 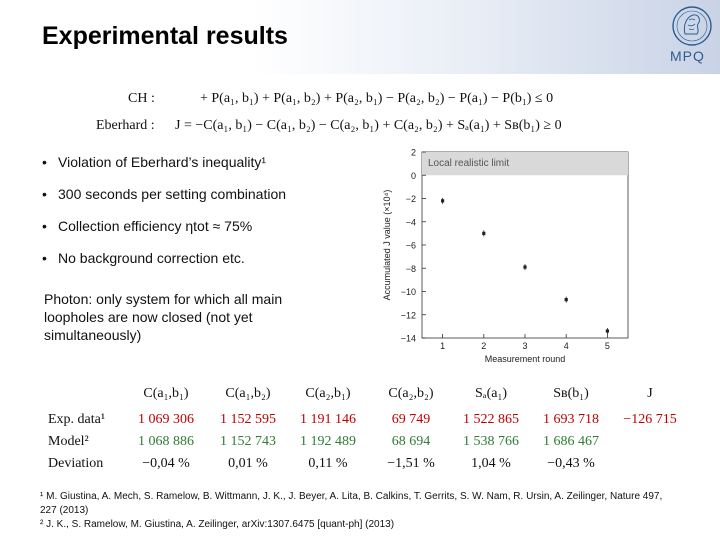 What do you see at coordinates (491, 419) in the screenshot?
I see `table-cell: 1 522 865` at bounding box center [491, 419].